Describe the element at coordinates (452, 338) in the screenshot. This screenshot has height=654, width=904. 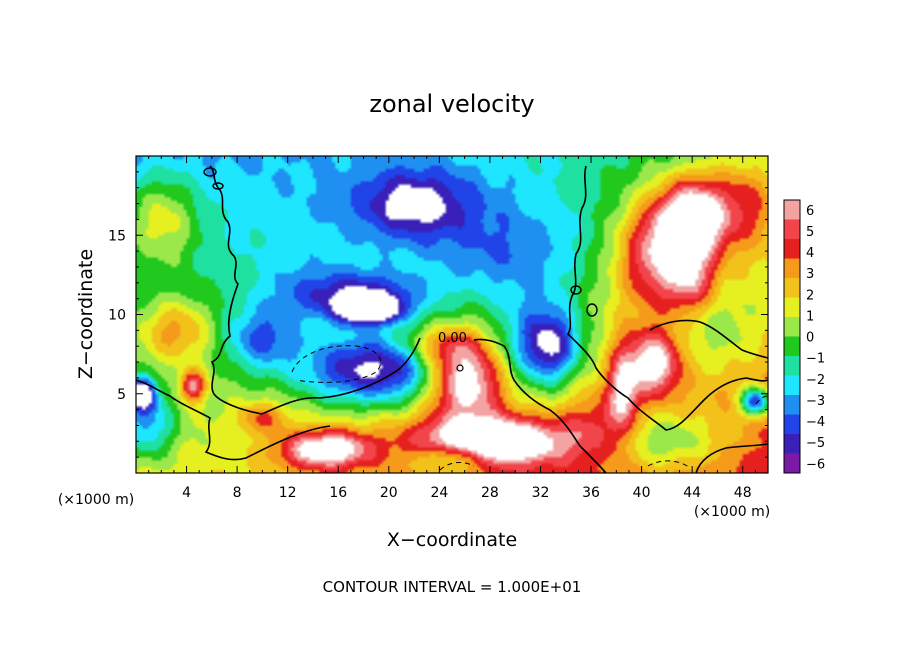
I see `contour-label: 0.00` at that location.